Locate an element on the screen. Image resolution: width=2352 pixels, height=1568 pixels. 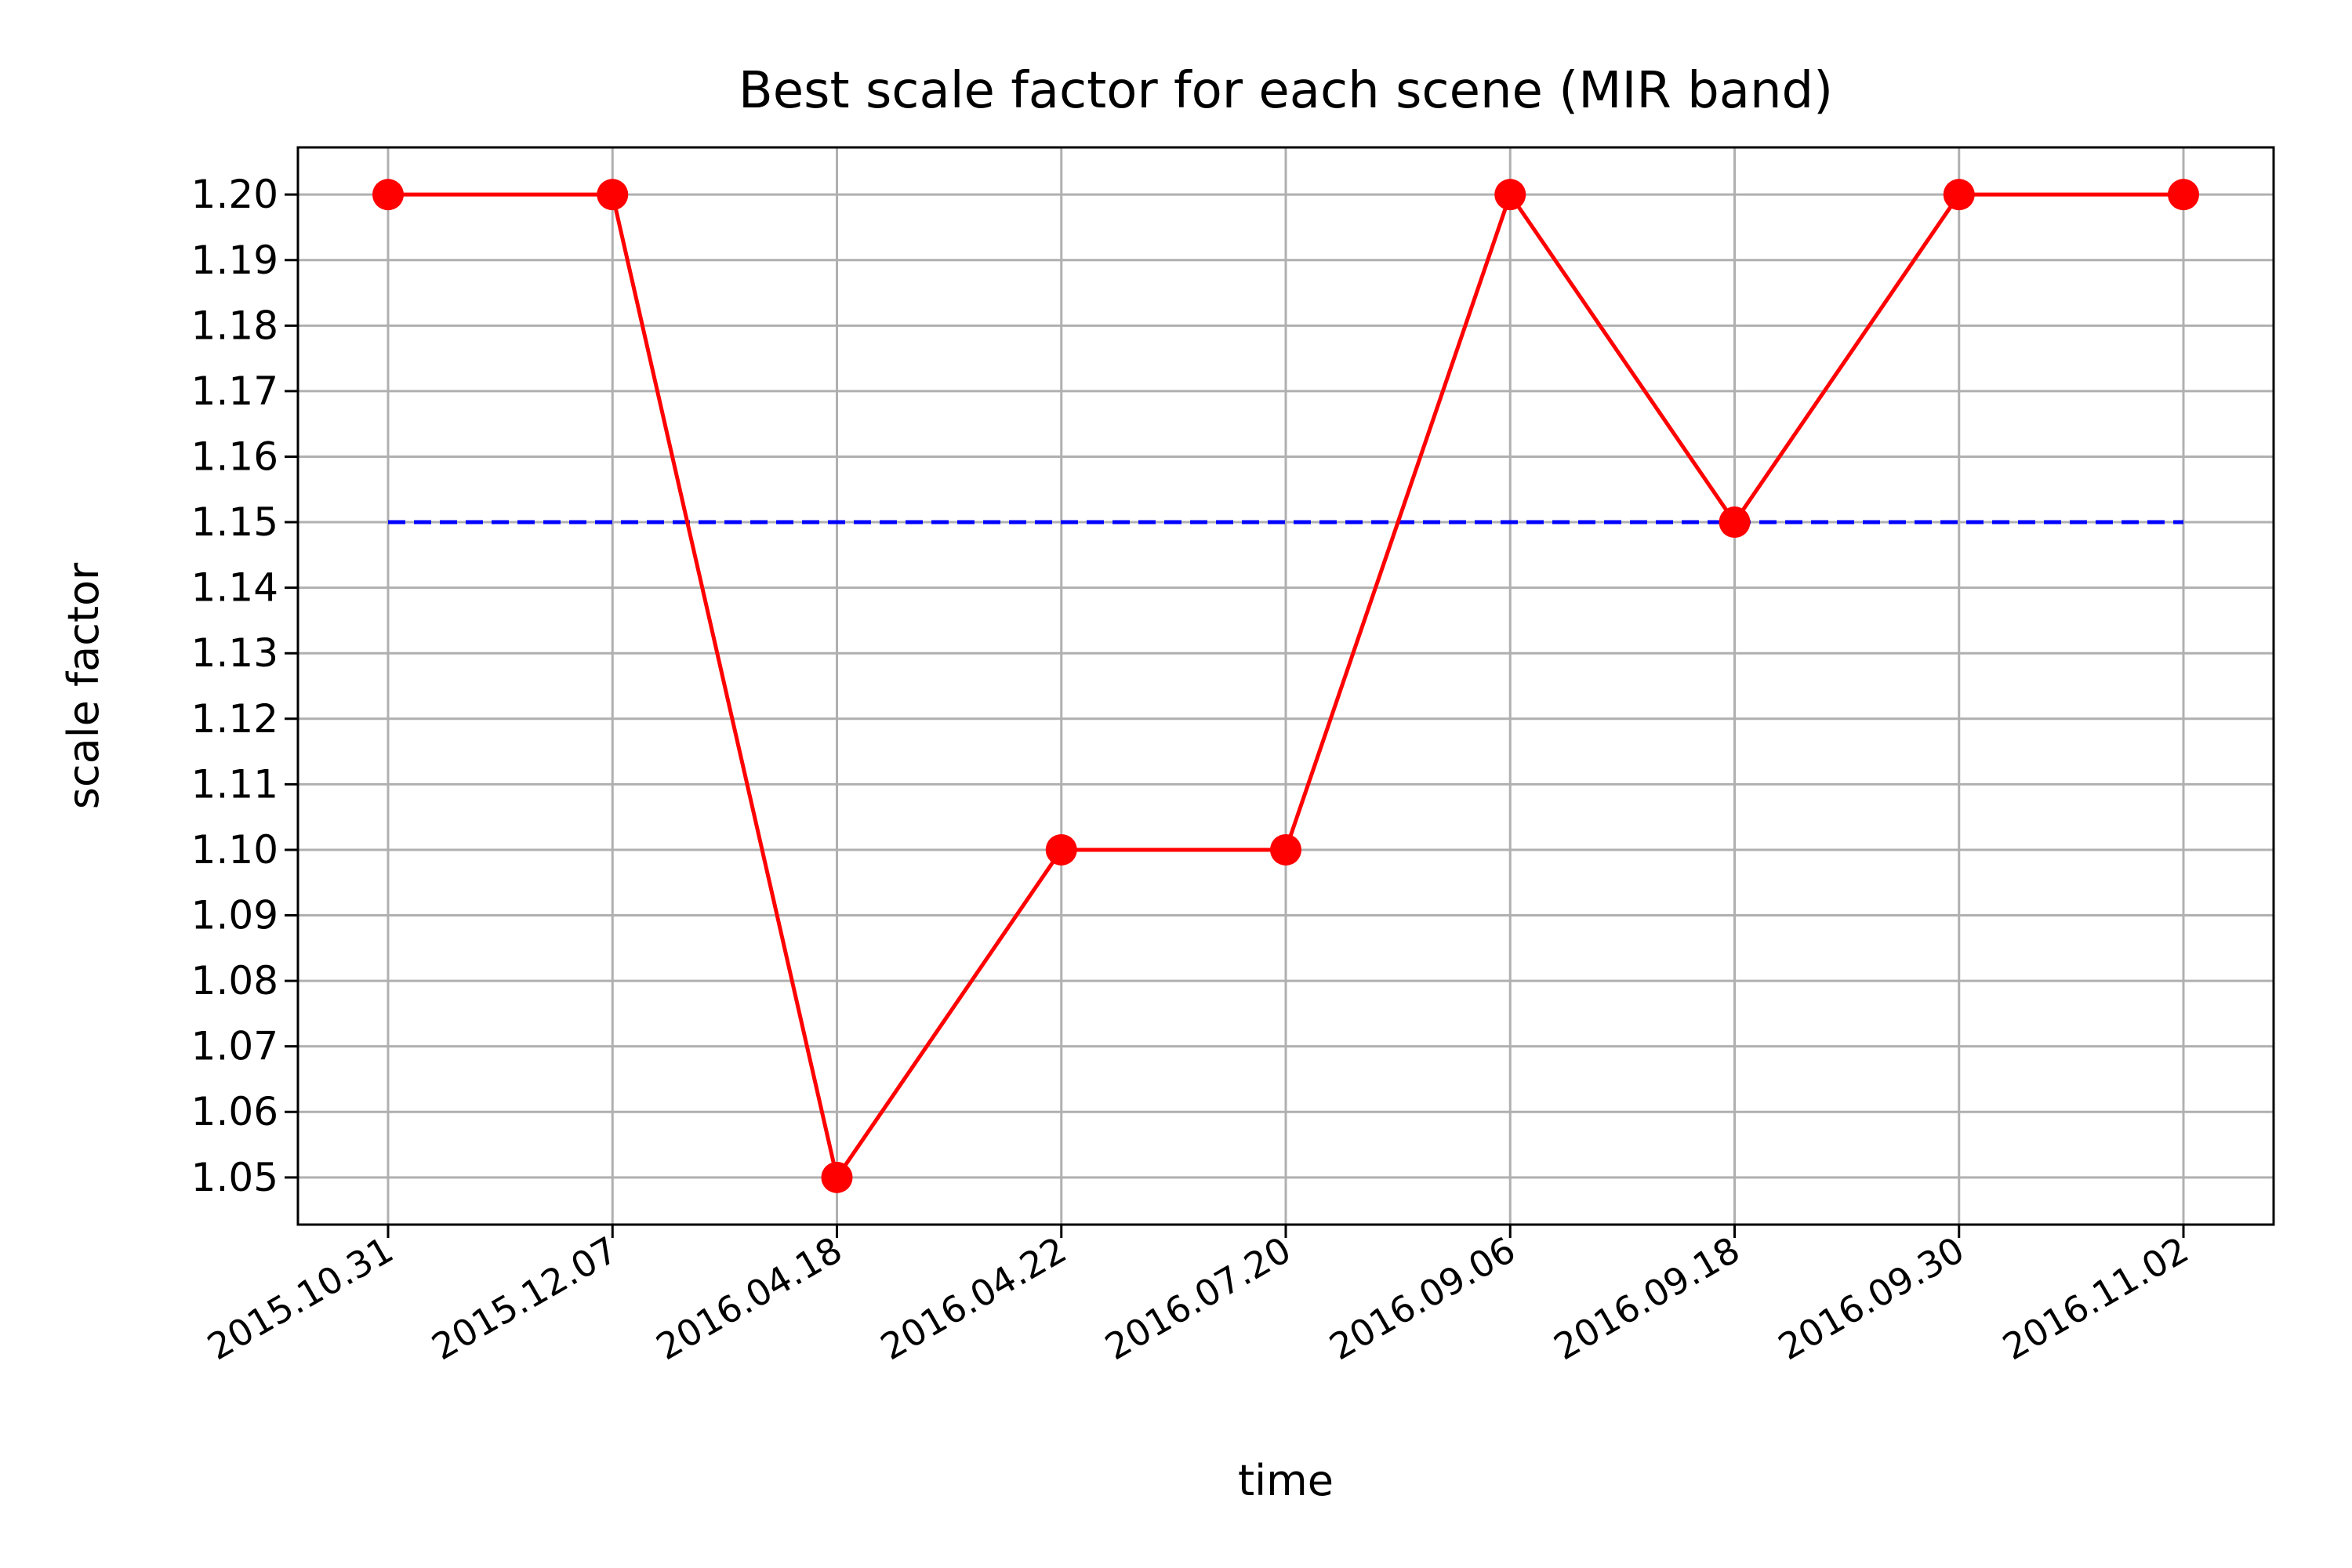
y-tick-label: 1.16 is located at coordinates (234, 456).